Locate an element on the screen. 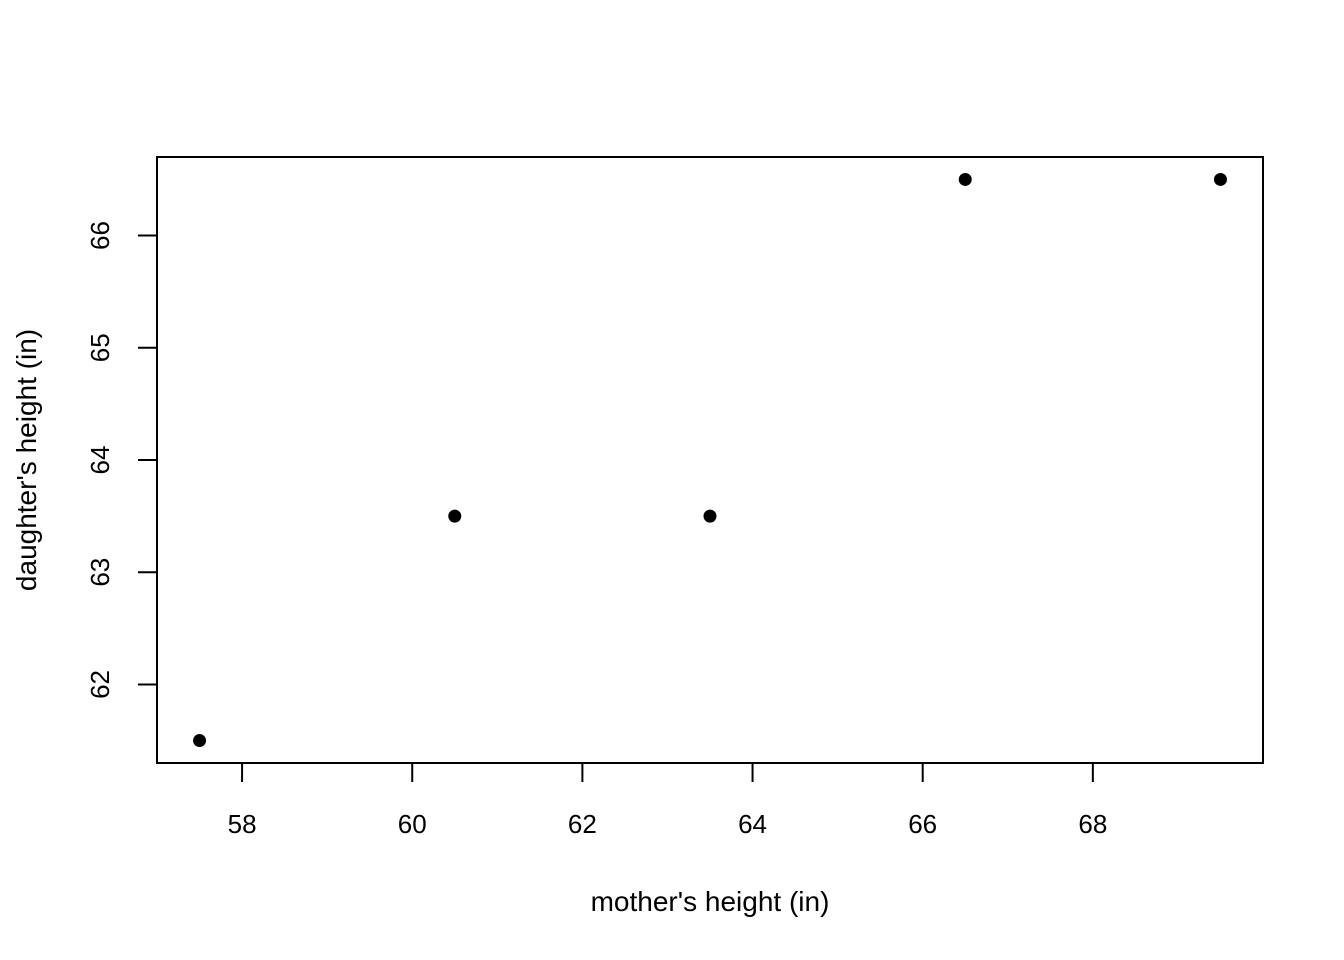 The height and width of the screenshot is (960, 1344). y-tick-label: 65 is located at coordinates (100, 347).